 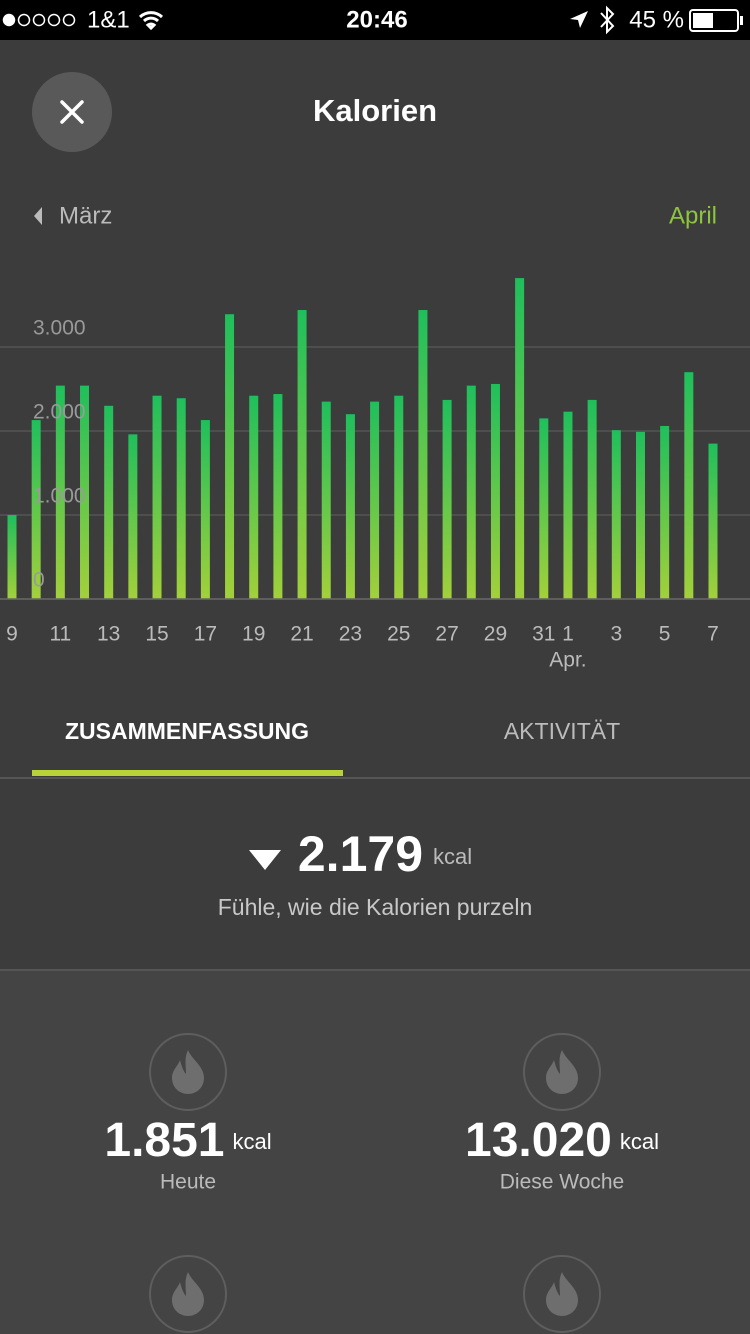 What do you see at coordinates (156, 634) in the screenshot?
I see `x-tick-label: 15` at bounding box center [156, 634].